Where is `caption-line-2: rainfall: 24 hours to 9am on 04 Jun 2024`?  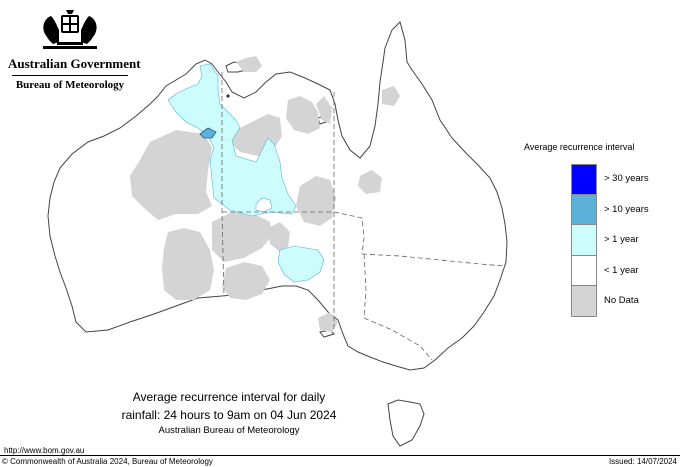
caption-line-2: rainfall: 24 hours to 9am on 04 Jun 2024 is located at coordinates (229, 415).